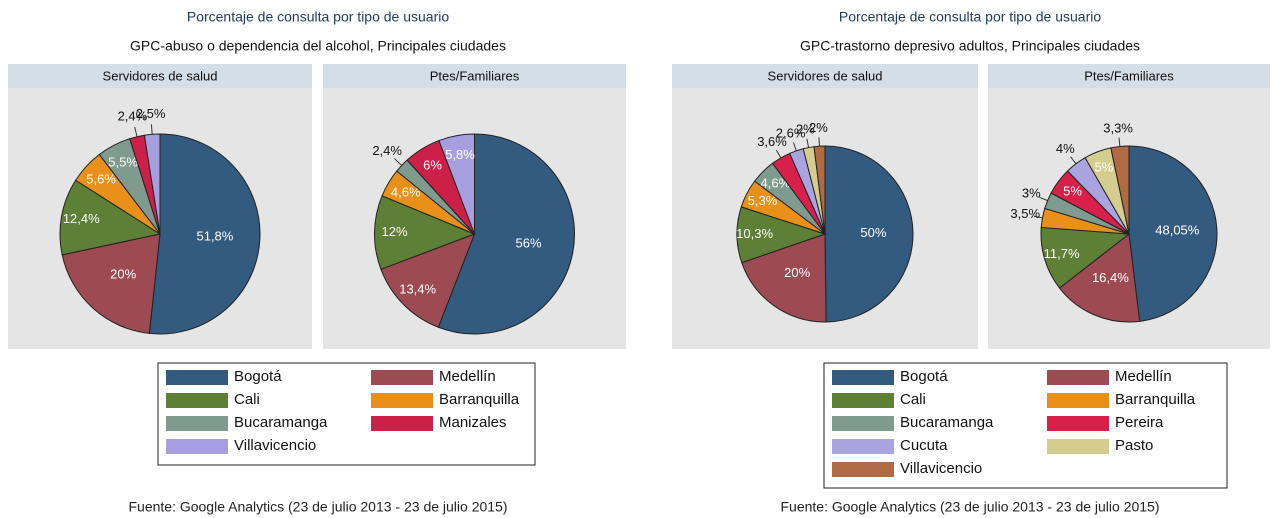  I want to click on value-label: 48,05%, so click(1177, 230).